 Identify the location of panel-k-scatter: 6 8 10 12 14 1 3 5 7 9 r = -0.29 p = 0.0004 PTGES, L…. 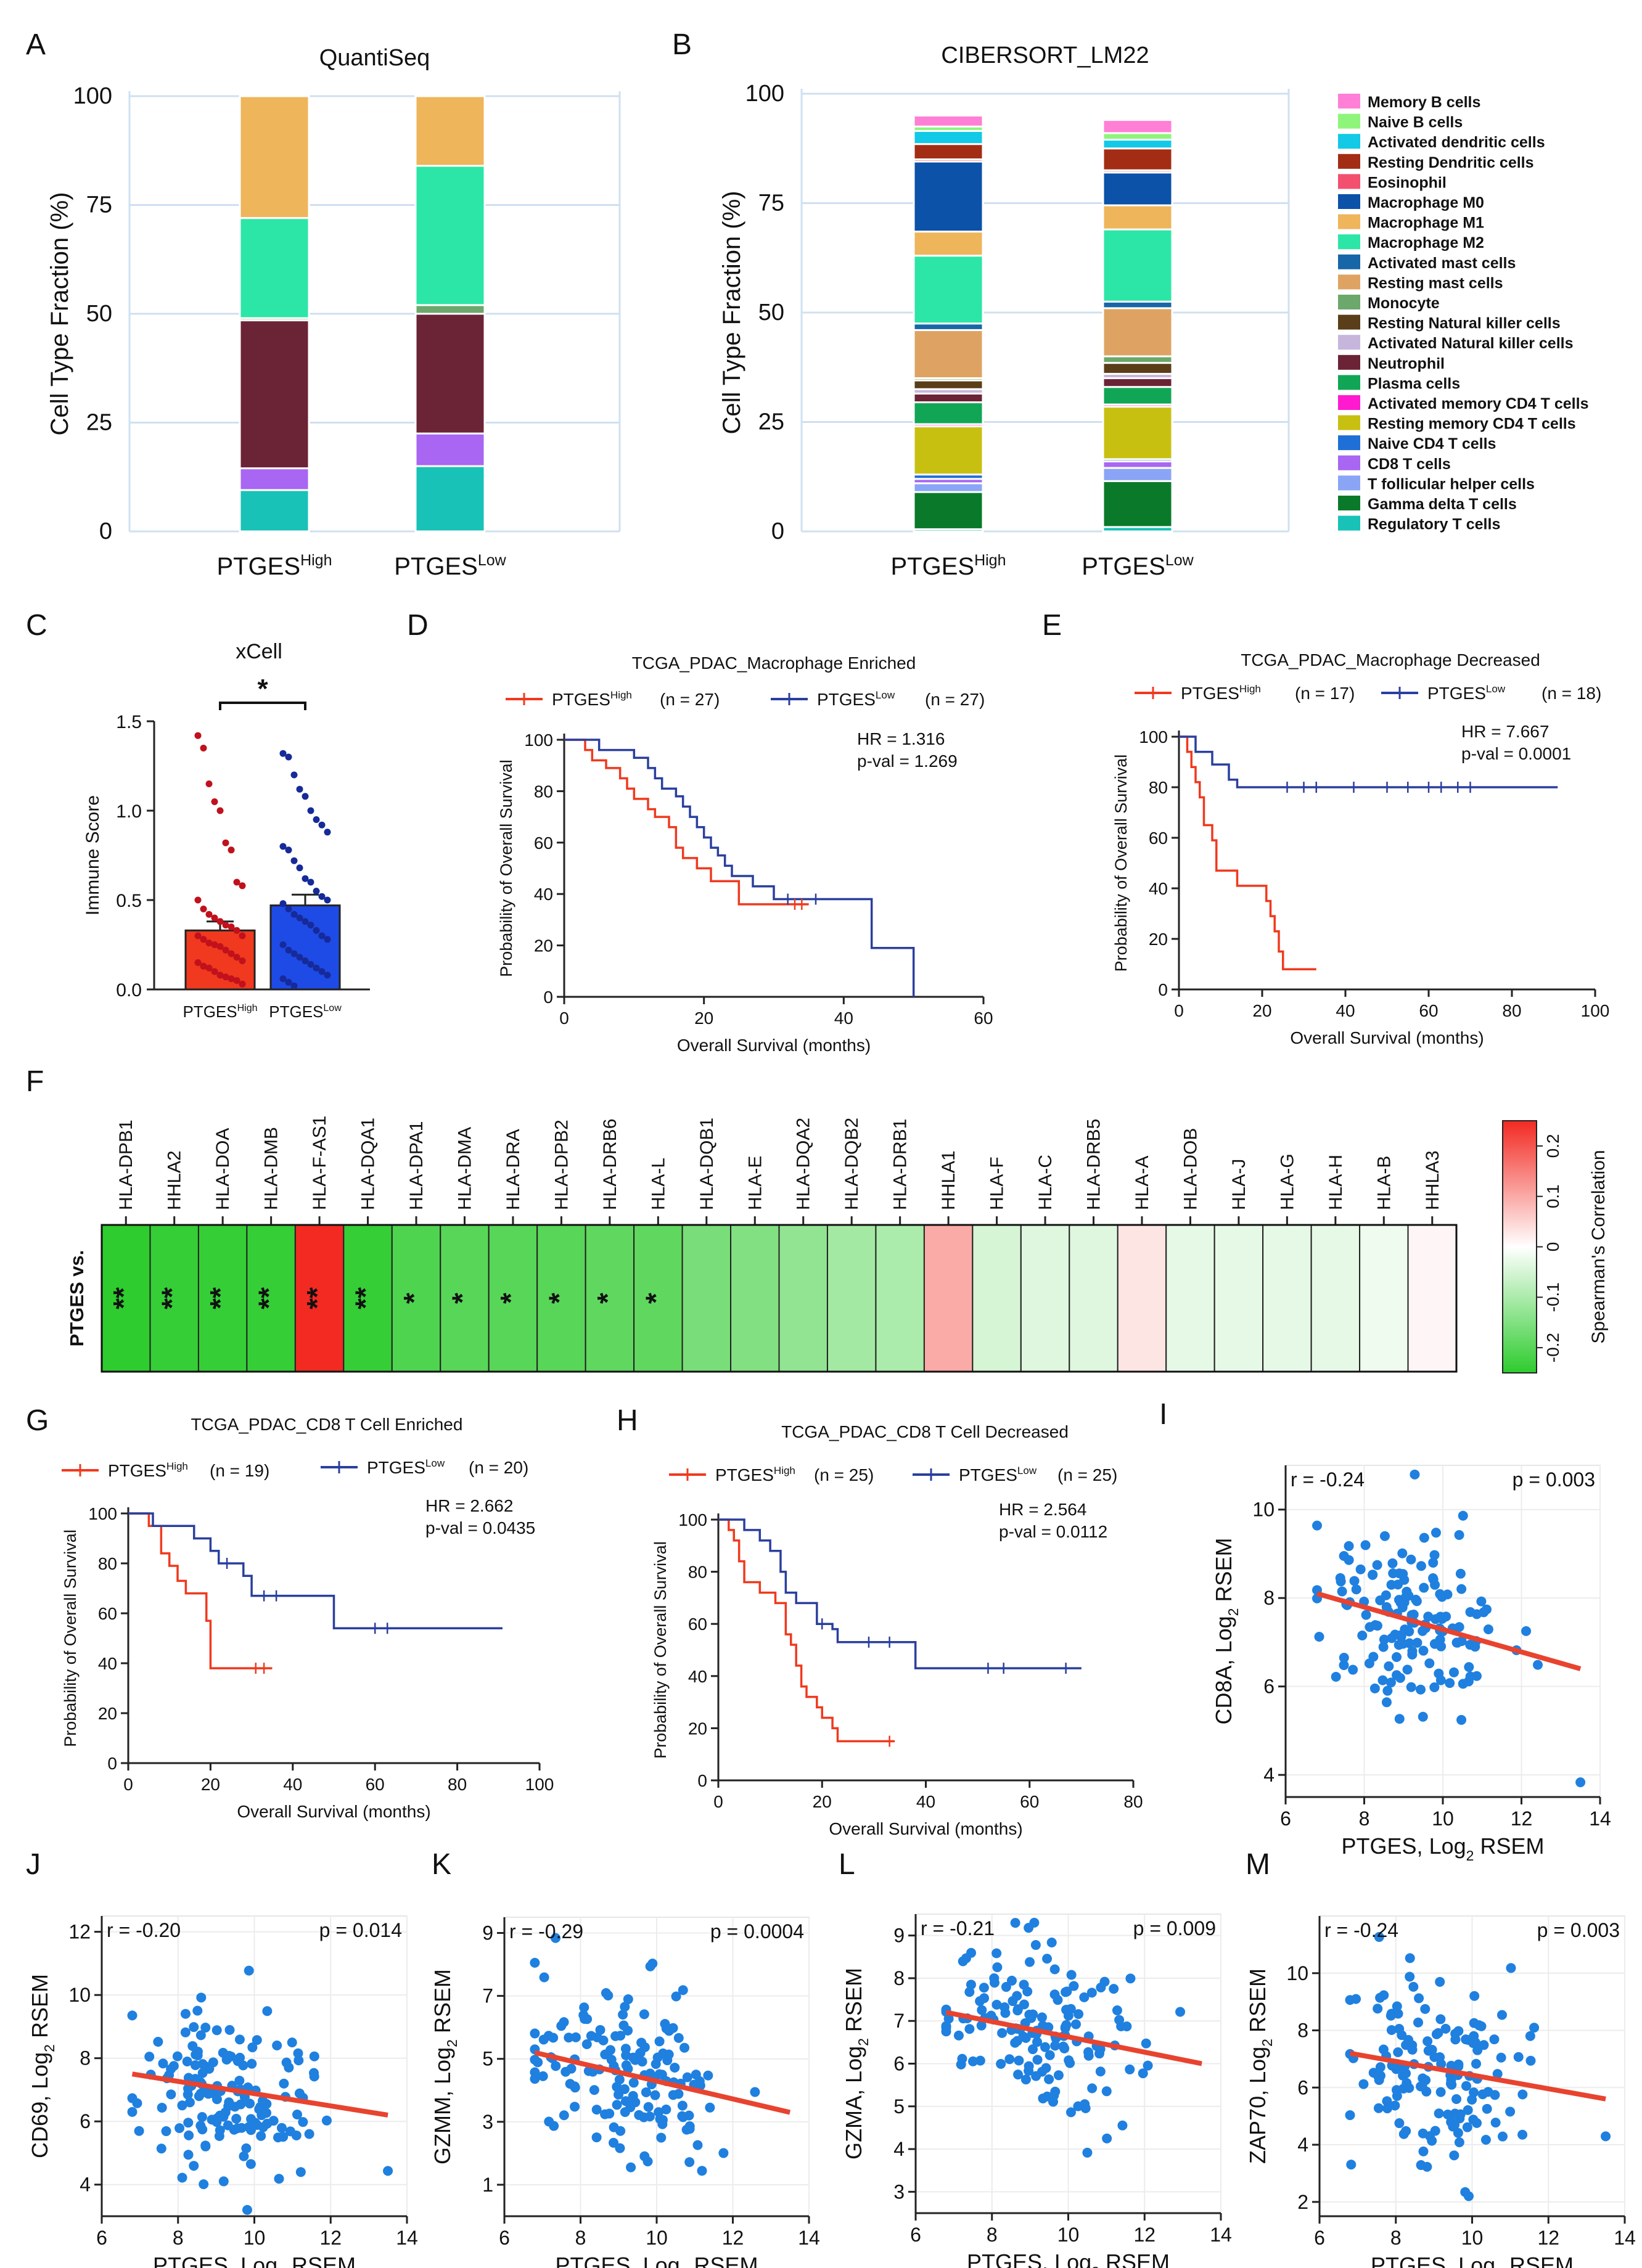
(625, 2092).